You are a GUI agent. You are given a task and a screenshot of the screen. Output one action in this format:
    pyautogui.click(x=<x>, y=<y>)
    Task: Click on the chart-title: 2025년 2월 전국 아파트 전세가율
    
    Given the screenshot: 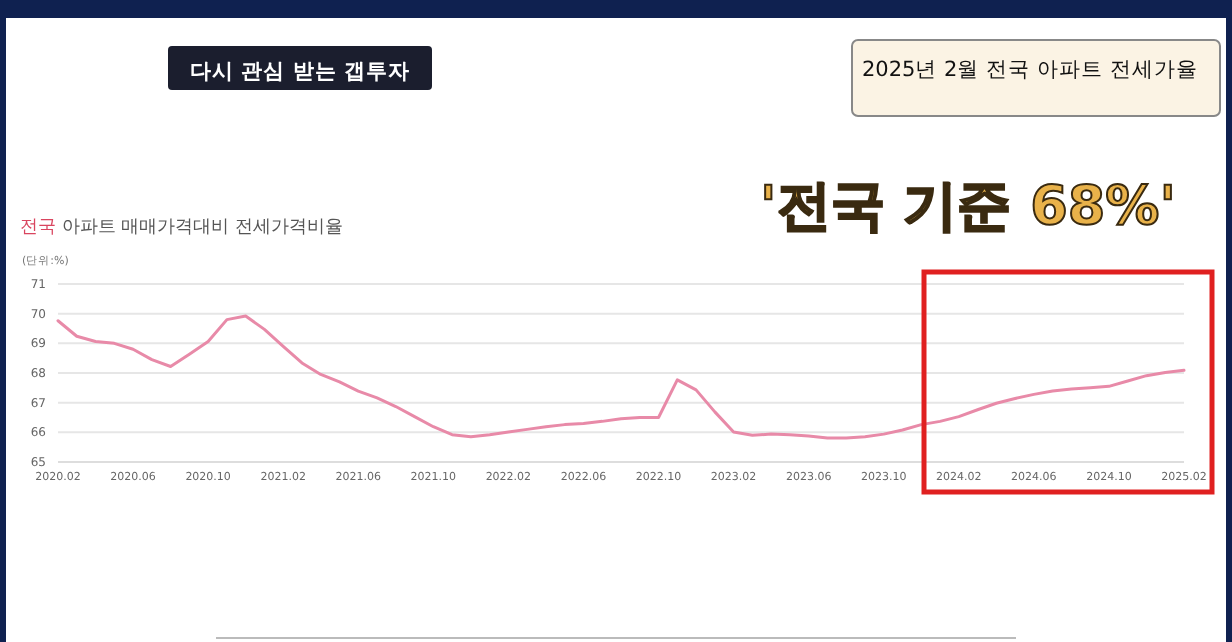 What is the action you would take?
    pyautogui.click(x=1030, y=70)
    